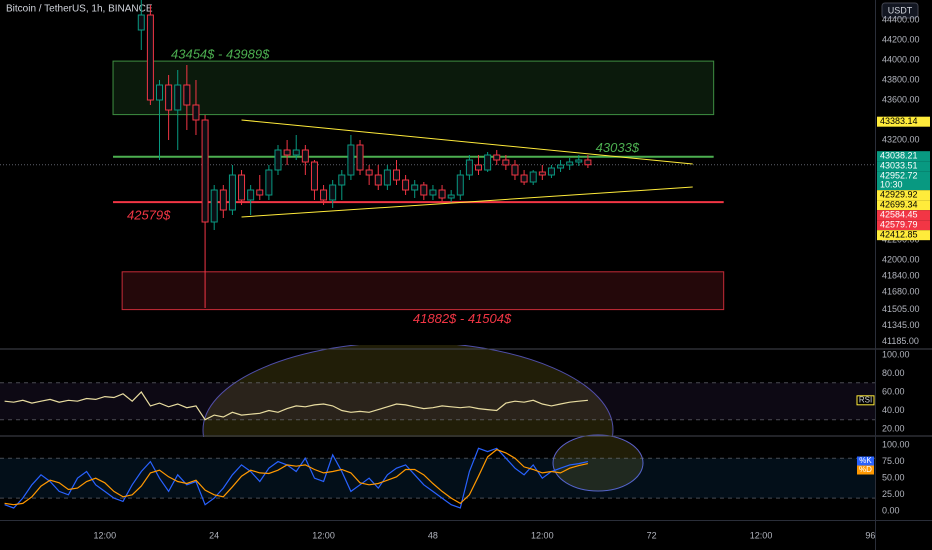  What do you see at coordinates (899, 205) in the screenshot?
I see `price-badge-label: 42699.34` at bounding box center [899, 205].